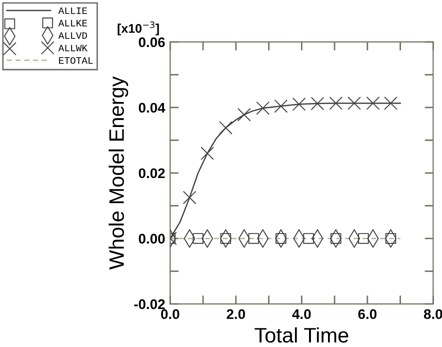  What do you see at coordinates (151, 173) in the screenshot?
I see `y-tick-label: 0.02` at bounding box center [151, 173].